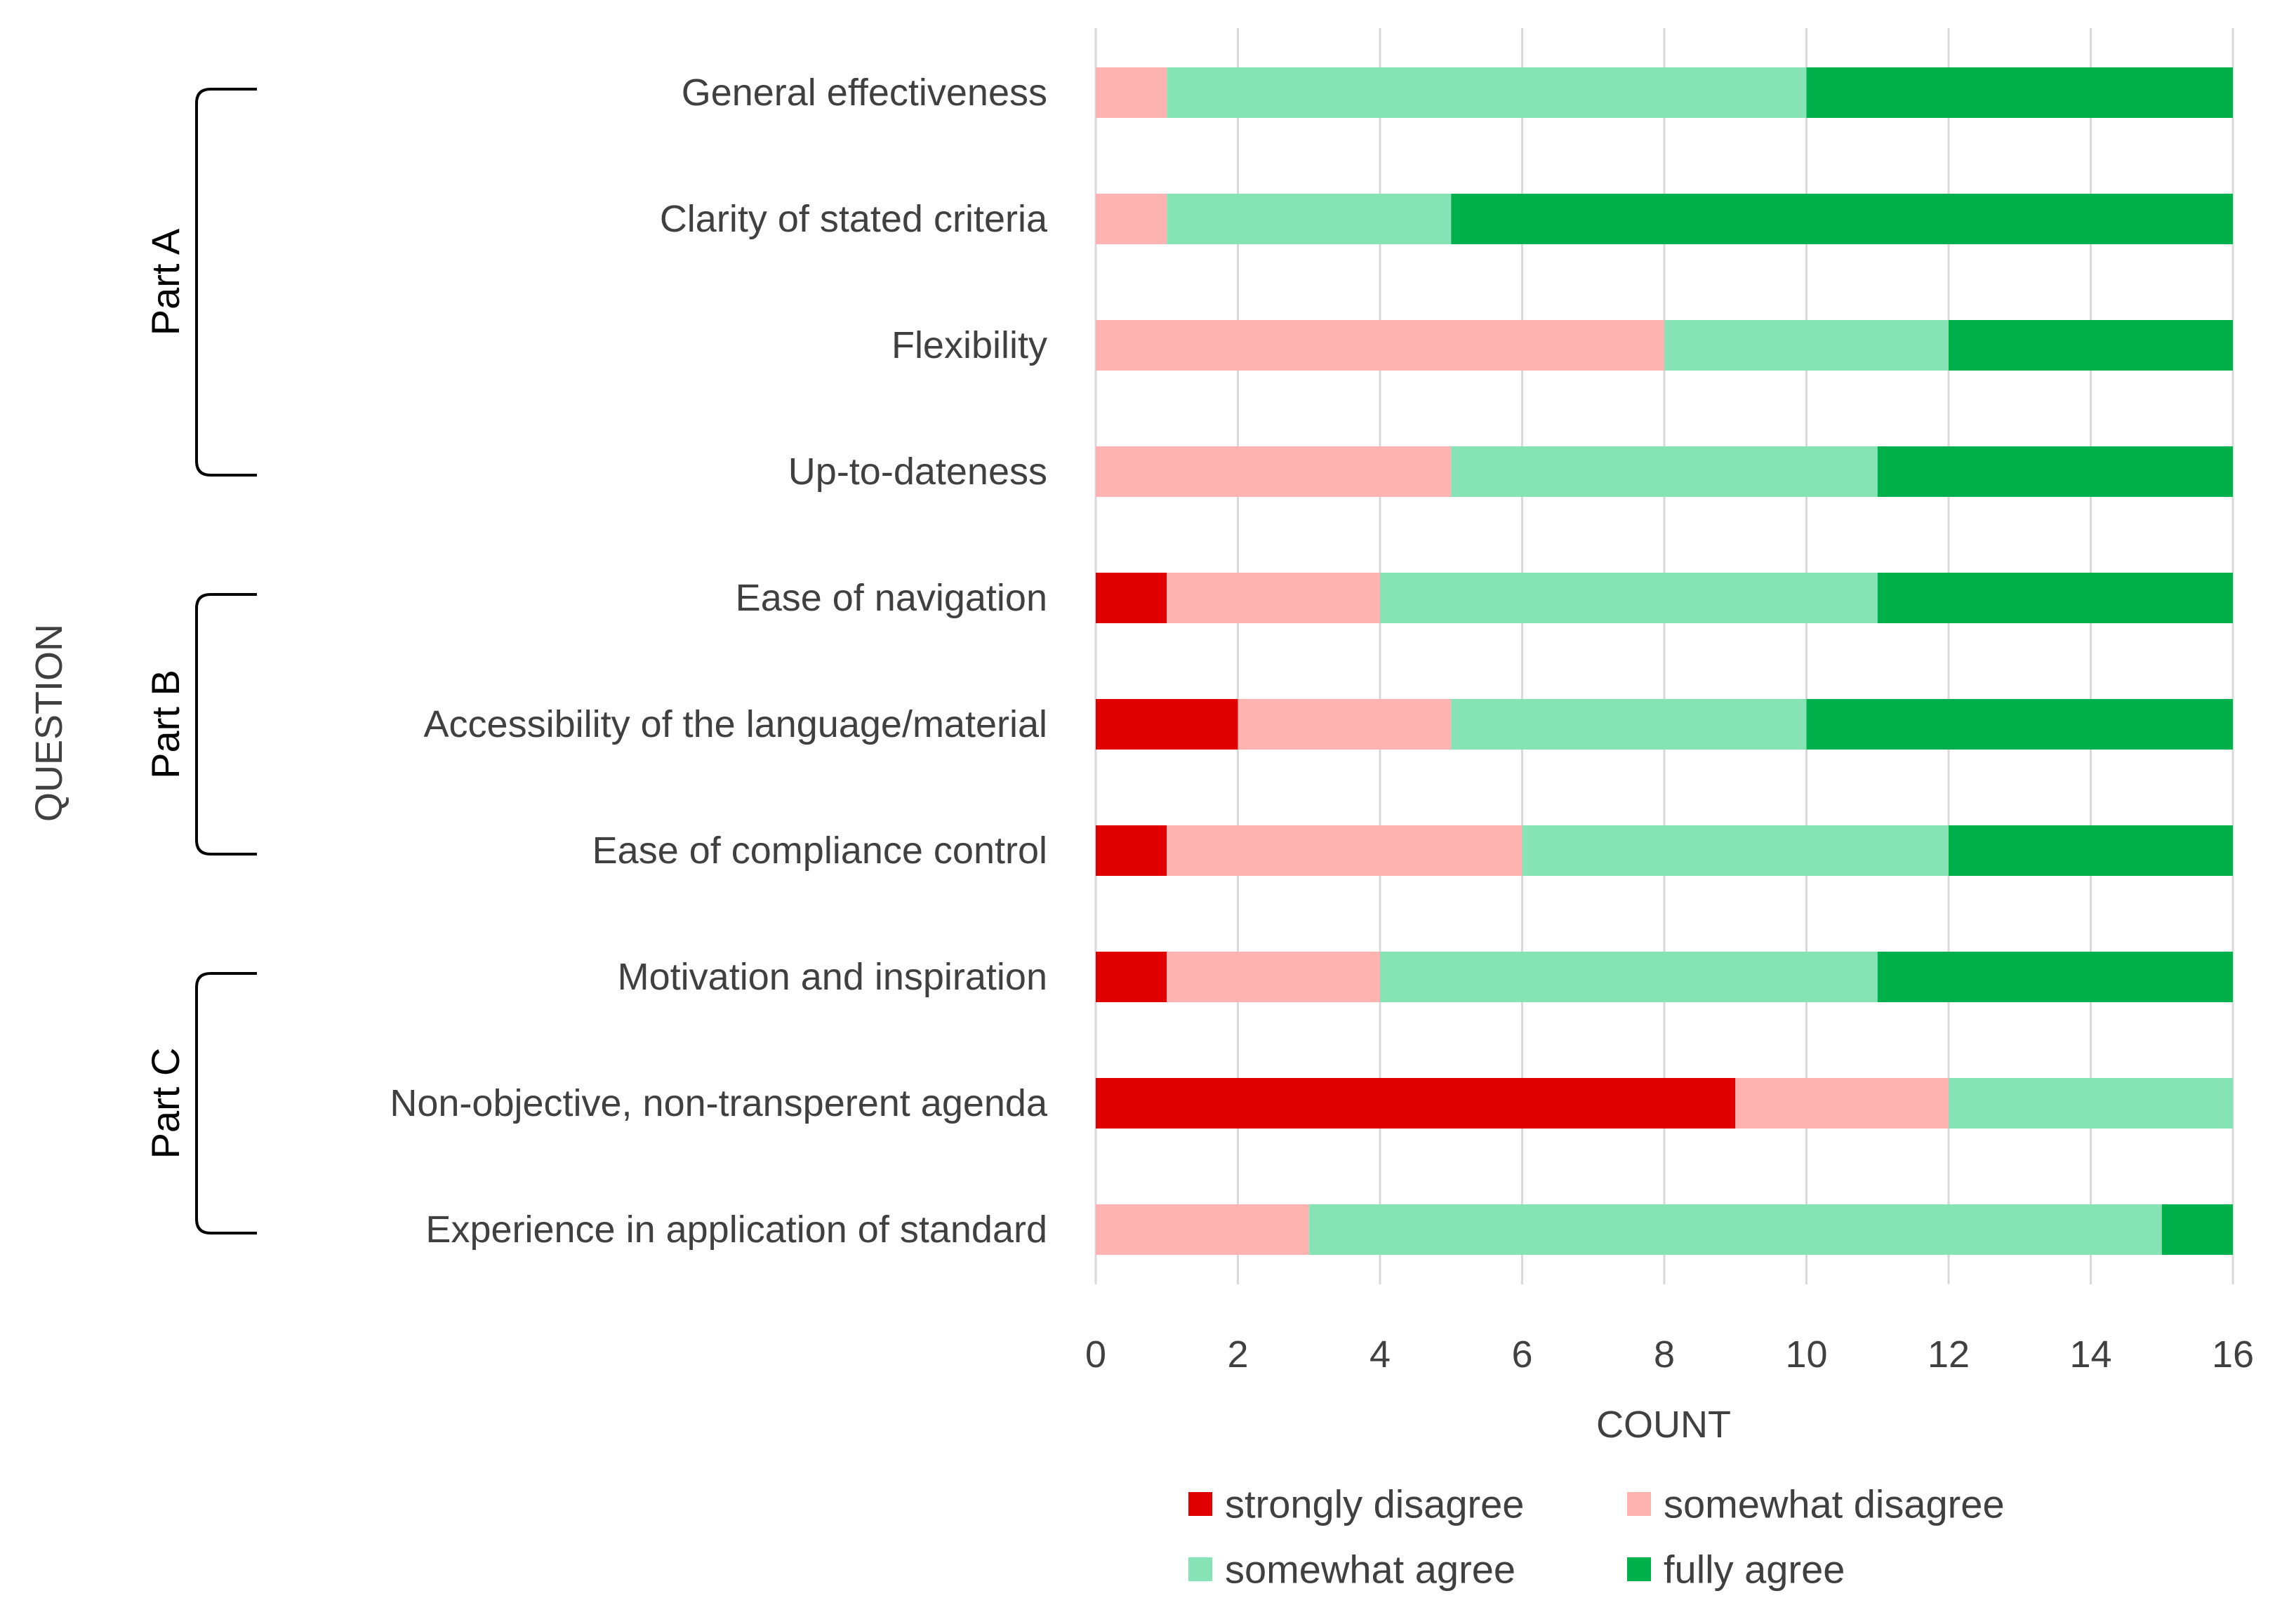 This screenshot has height=1624, width=2275. I want to click on category-label: Ease of navigation, so click(891, 598).